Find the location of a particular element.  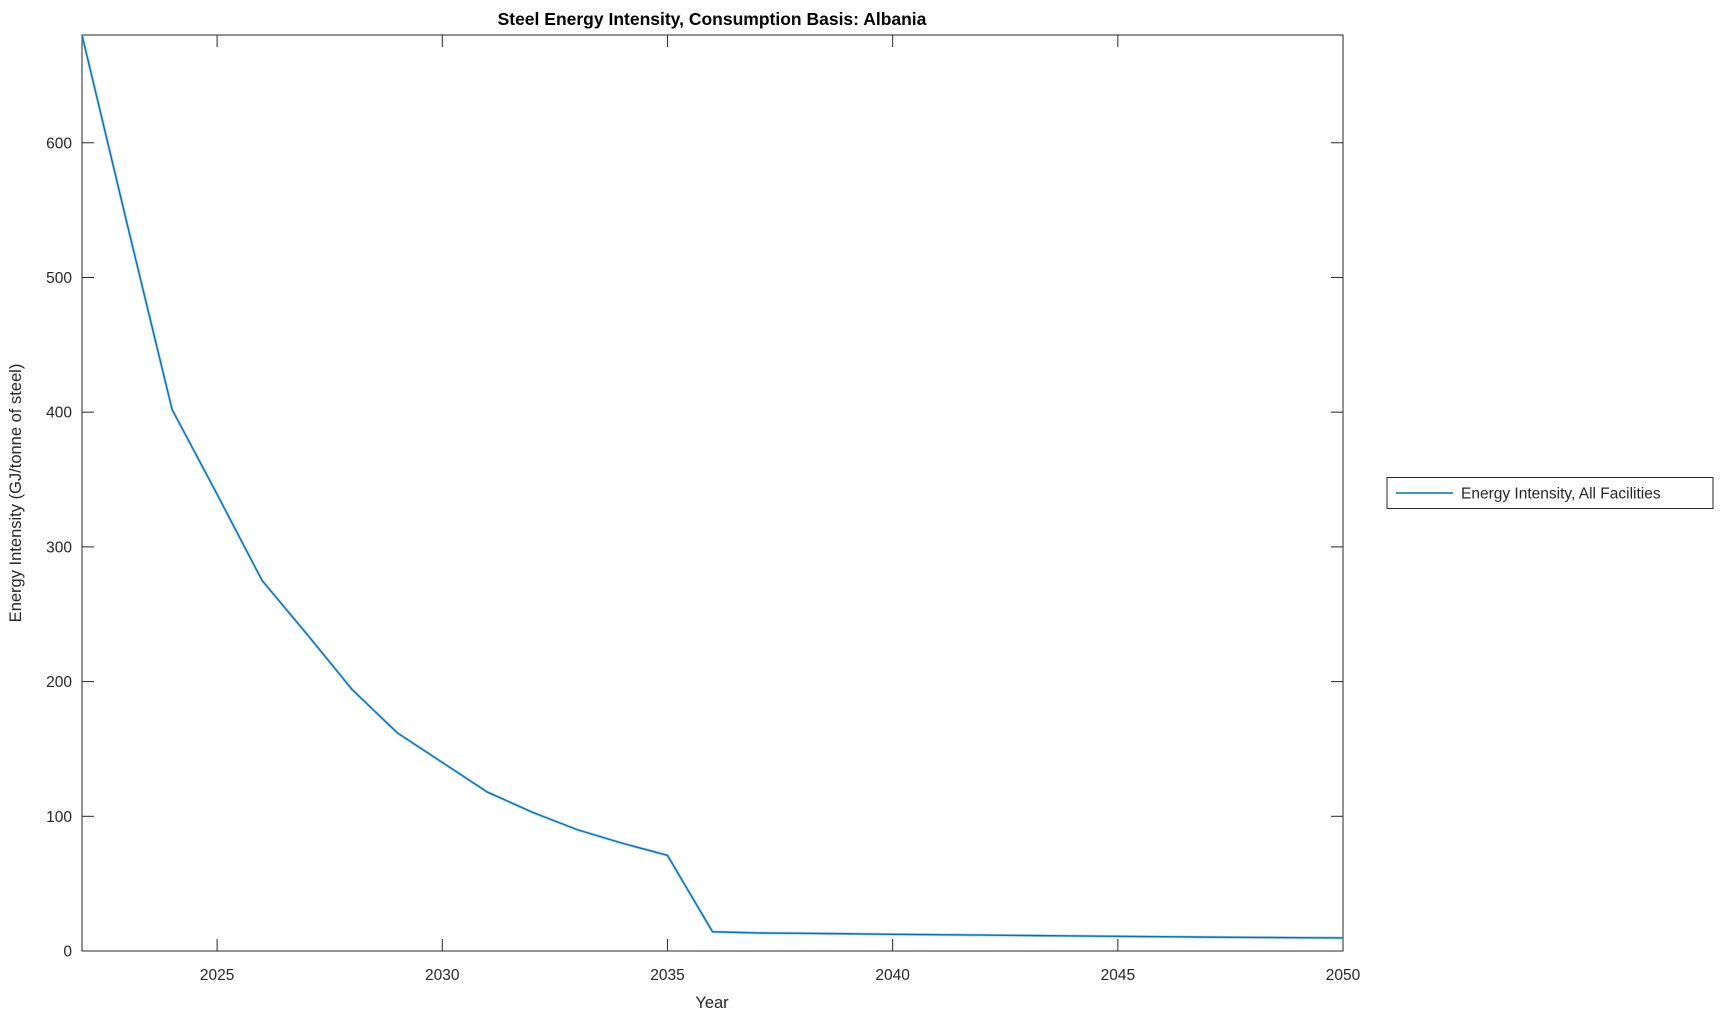

legend-label: Energy Intensity, All Facilities is located at coordinates (1561, 494).